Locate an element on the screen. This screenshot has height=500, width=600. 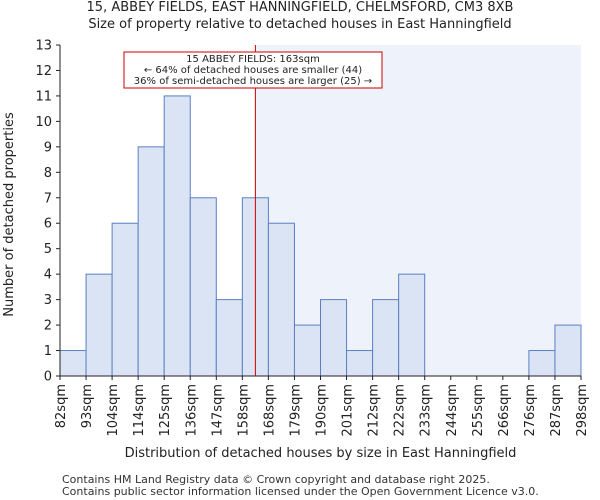
annotation-line-1: 15 ABBEY FIELDS: 163sqm is located at coordinates (253, 59).